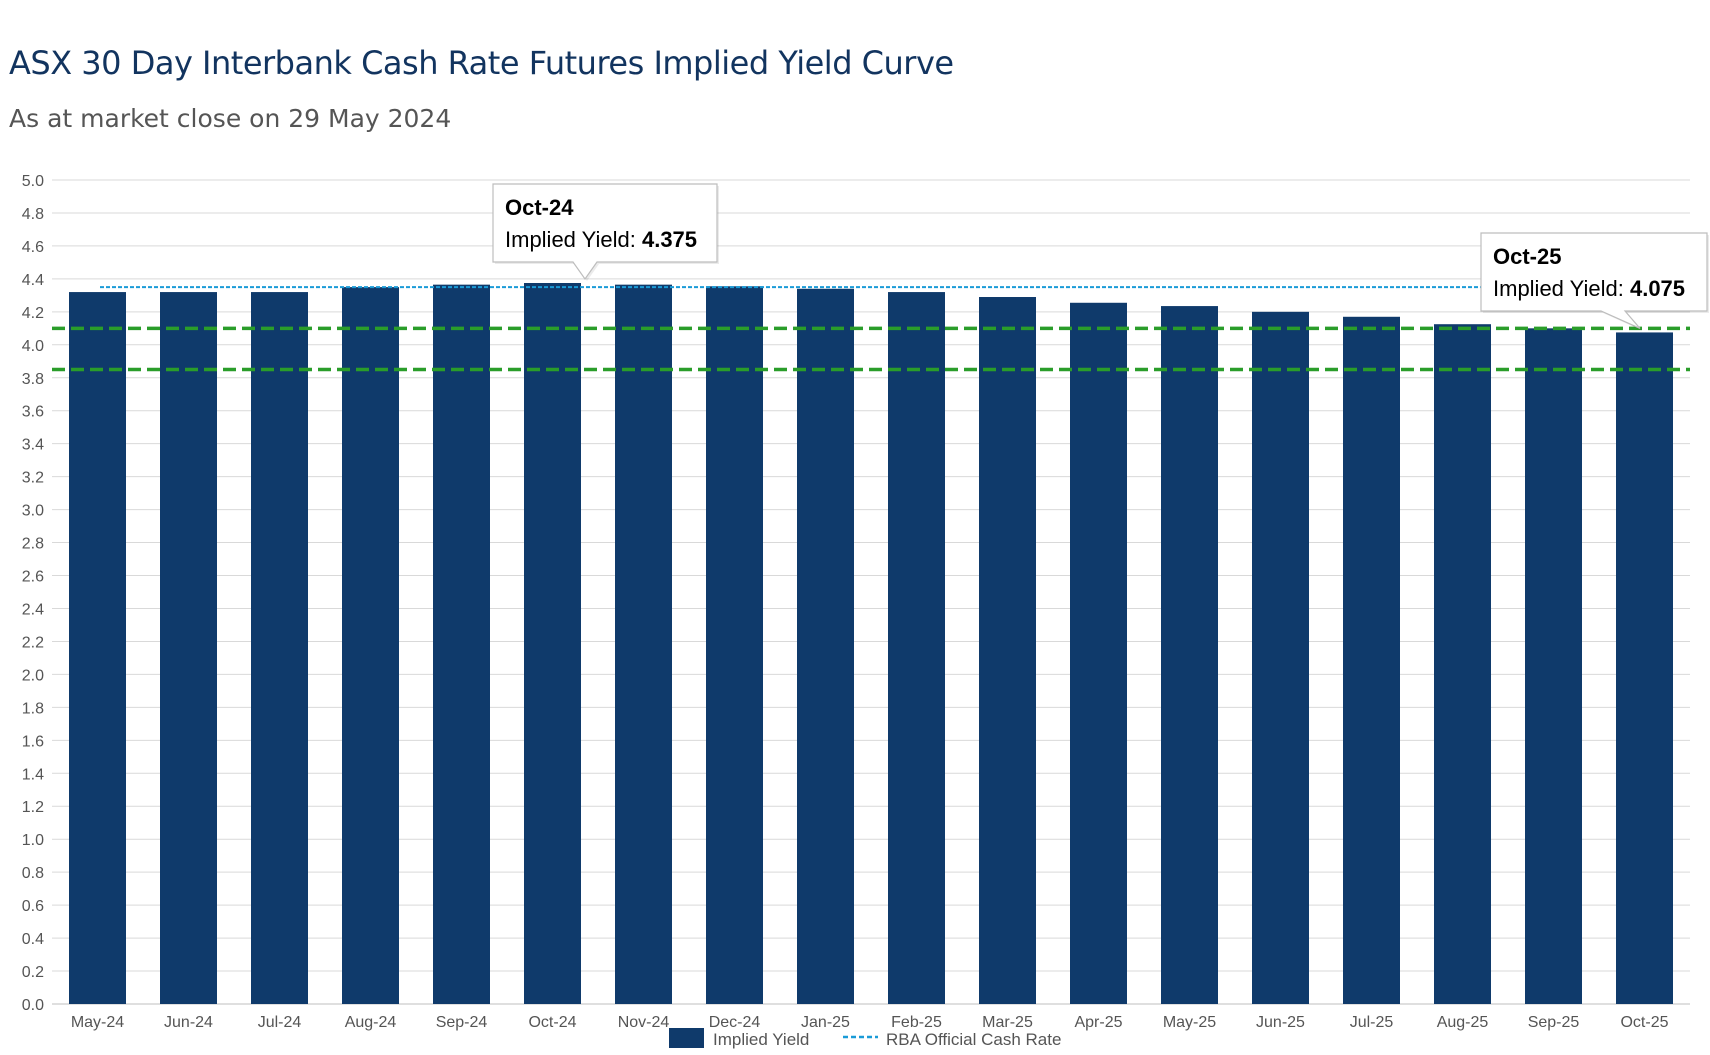 This screenshot has width=1710, height=1055. What do you see at coordinates (644, 1022) in the screenshot?
I see `x-tick-label: Nov-24` at bounding box center [644, 1022].